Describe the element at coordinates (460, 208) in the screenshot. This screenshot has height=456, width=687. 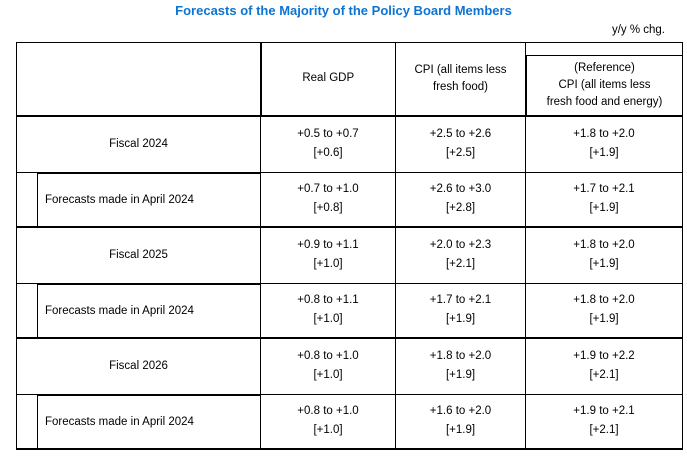
I see `forecast-median: [+2.8]` at that location.